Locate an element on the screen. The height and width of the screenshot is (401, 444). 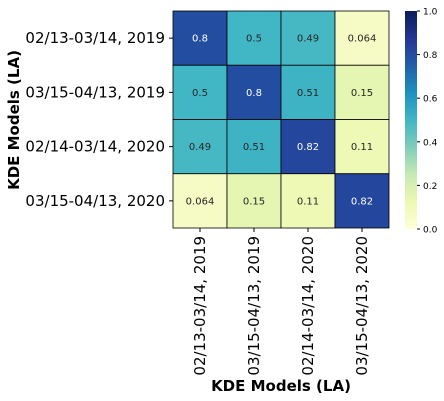
x-axis-label: KDE Models (LA) is located at coordinates (281, 386).